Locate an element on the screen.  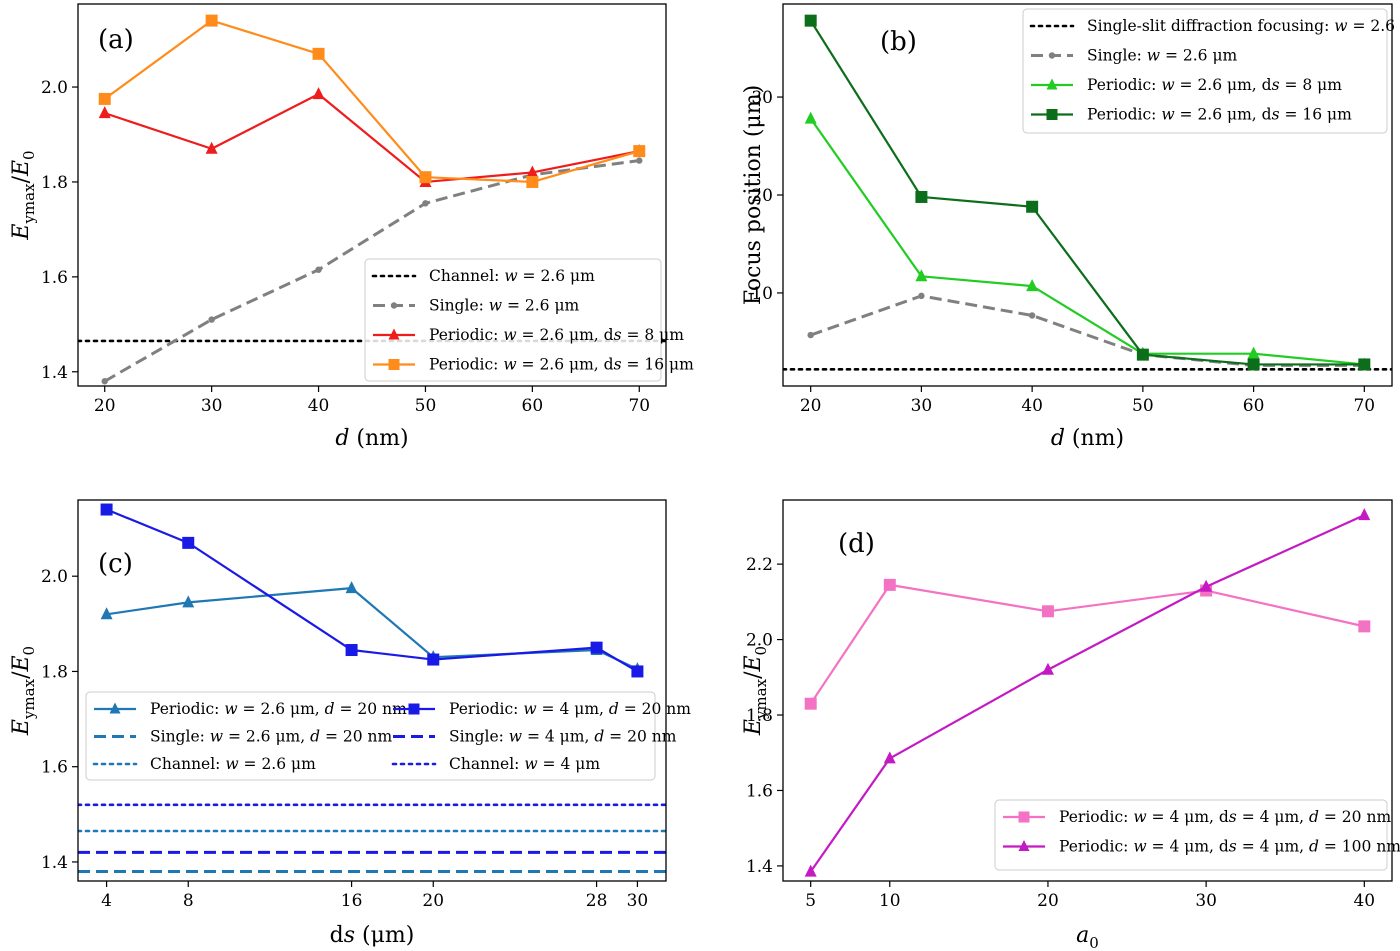
legend-item: Periodic: w = 2.6 μm, ds = 8 μm is located at coordinates (1186, 85).